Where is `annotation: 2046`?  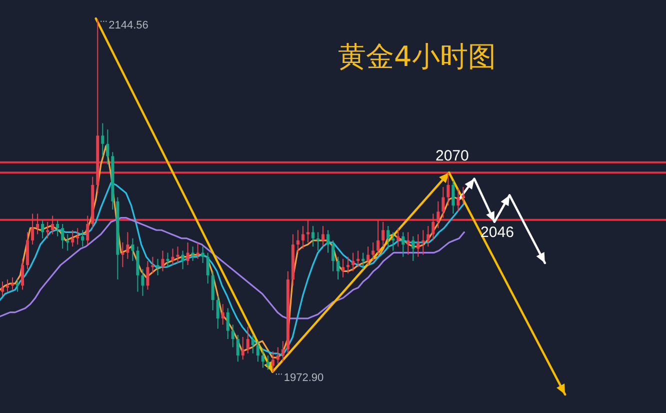
annotation: 2046 is located at coordinates (497, 232).